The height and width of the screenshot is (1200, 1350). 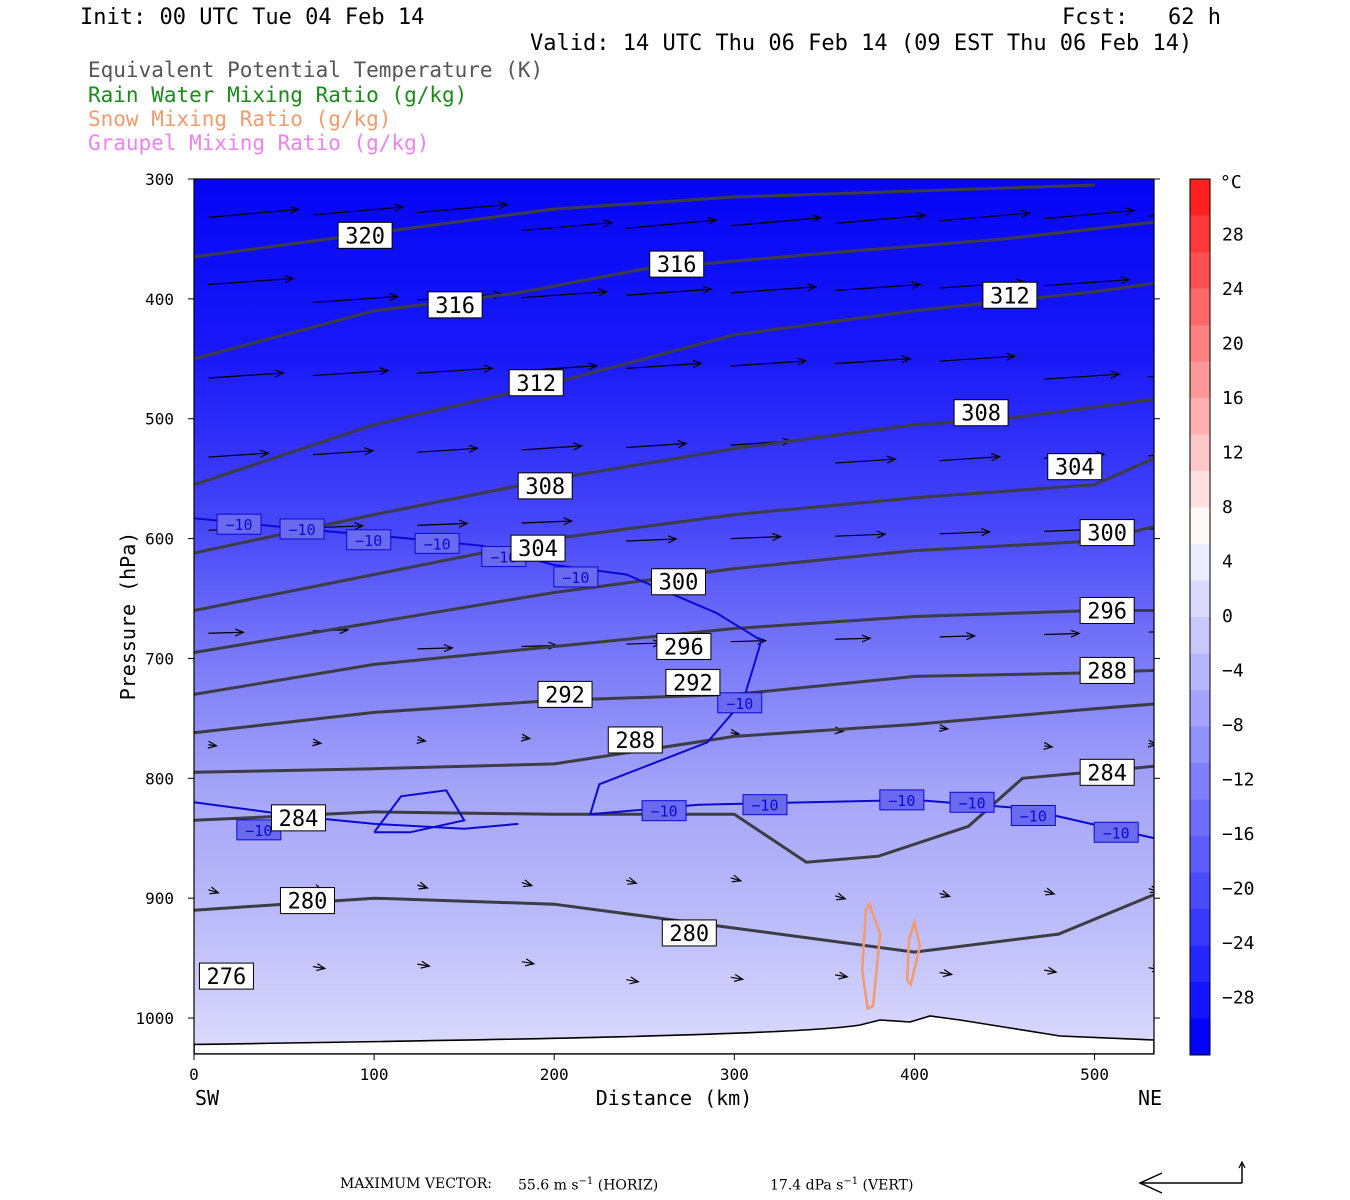 What do you see at coordinates (851, 1181) in the screenshot?
I see `vert-sup: −1` at bounding box center [851, 1181].